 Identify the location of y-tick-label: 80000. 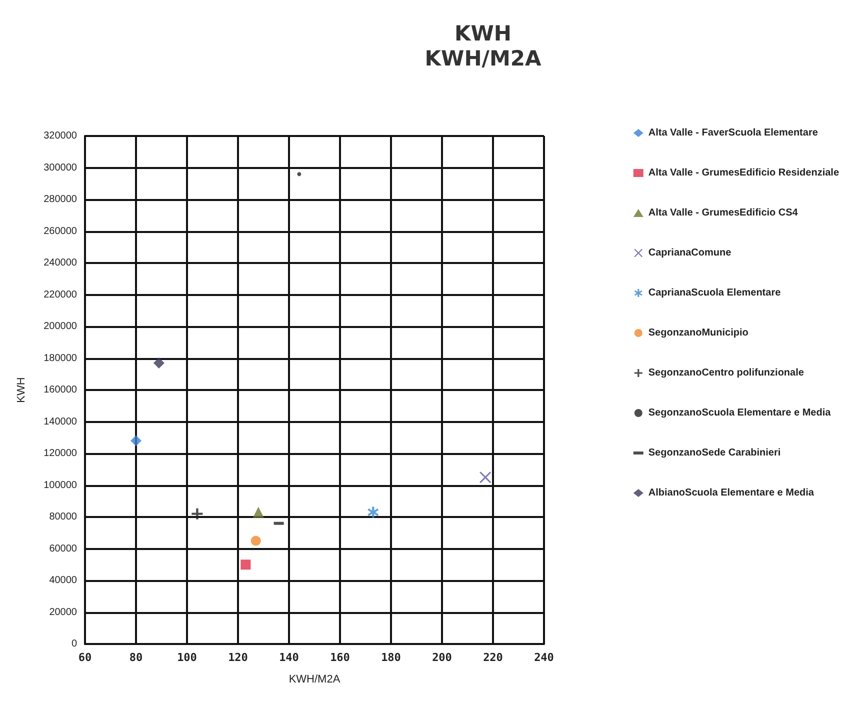
(63, 517).